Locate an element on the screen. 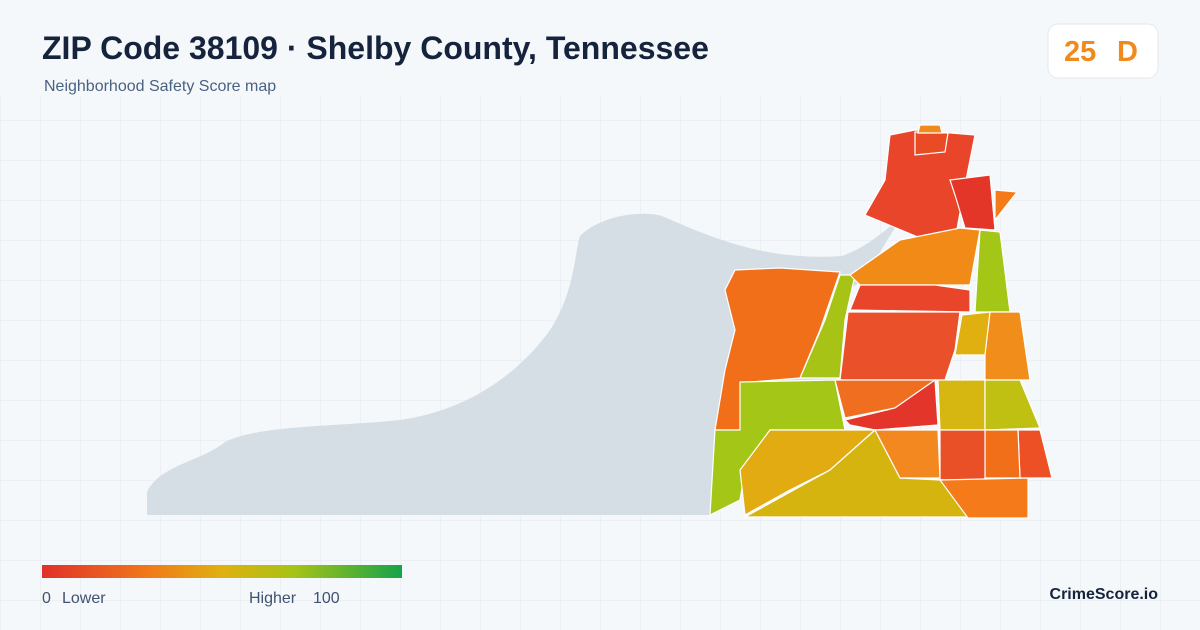 The width and height of the screenshot is (1200, 630). brand: CrimeScore.io is located at coordinates (1104, 594).